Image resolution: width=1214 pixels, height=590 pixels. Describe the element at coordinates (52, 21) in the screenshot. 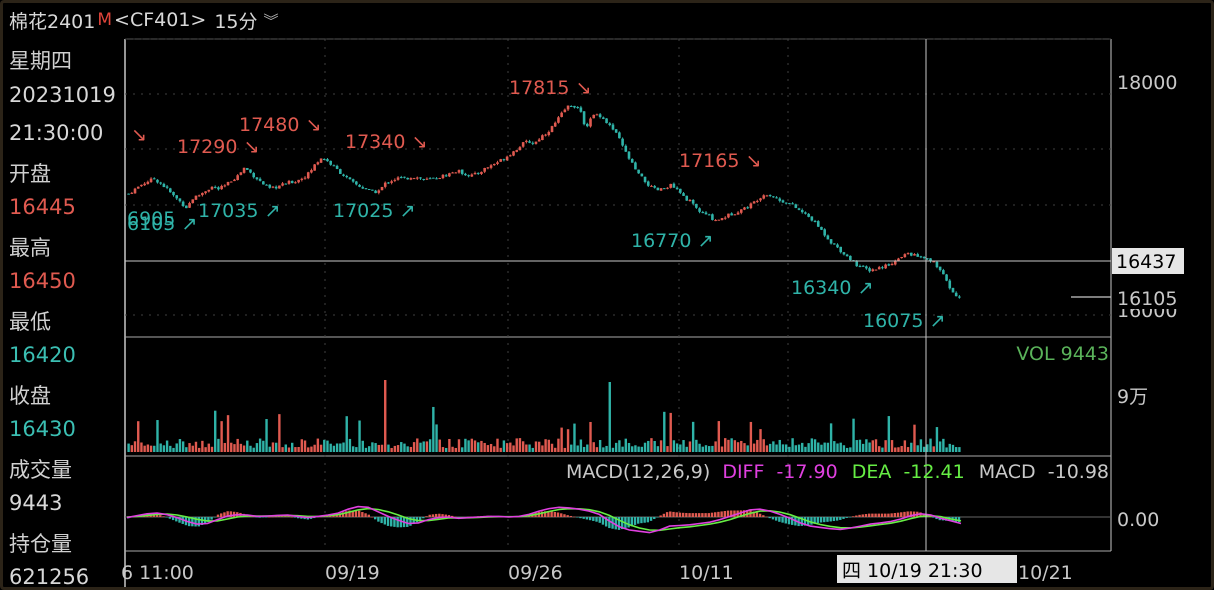

I see `symbol-name: 棉花2401` at that location.